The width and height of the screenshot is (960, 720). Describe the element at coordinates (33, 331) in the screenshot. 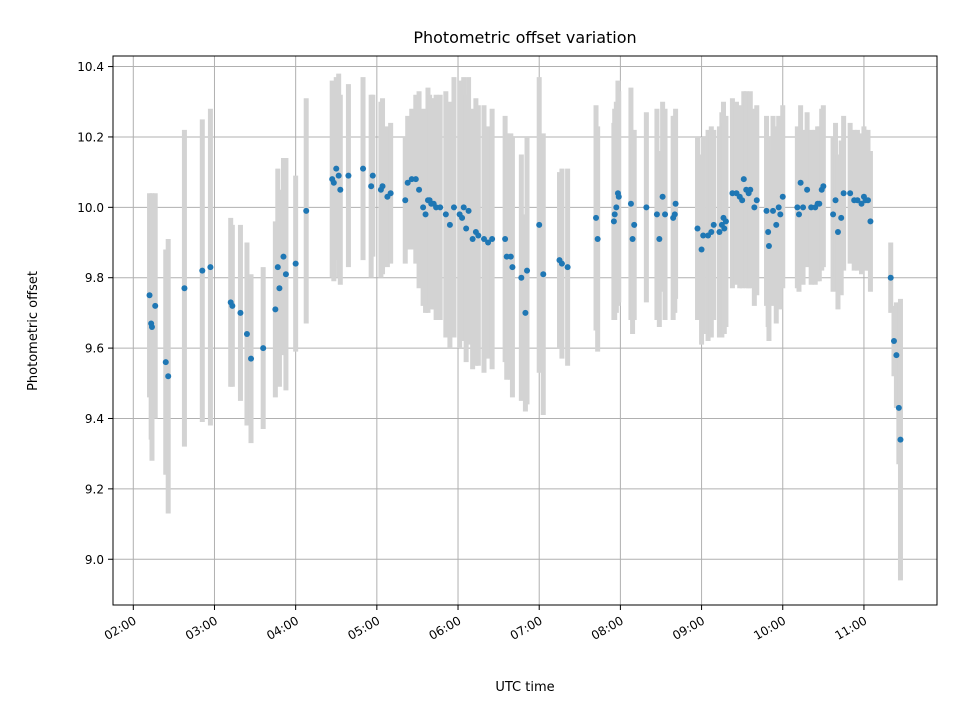

I see `y-axis-label: Photometric offset` at that location.